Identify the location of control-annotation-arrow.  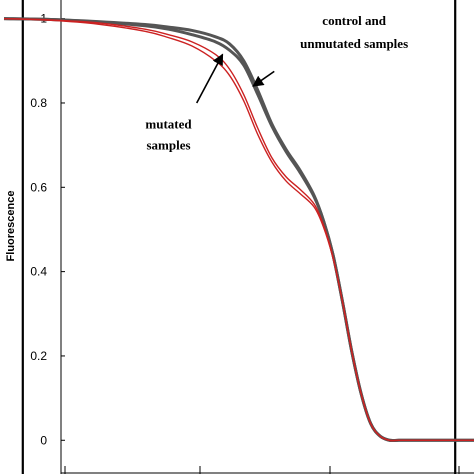
(263, 78).